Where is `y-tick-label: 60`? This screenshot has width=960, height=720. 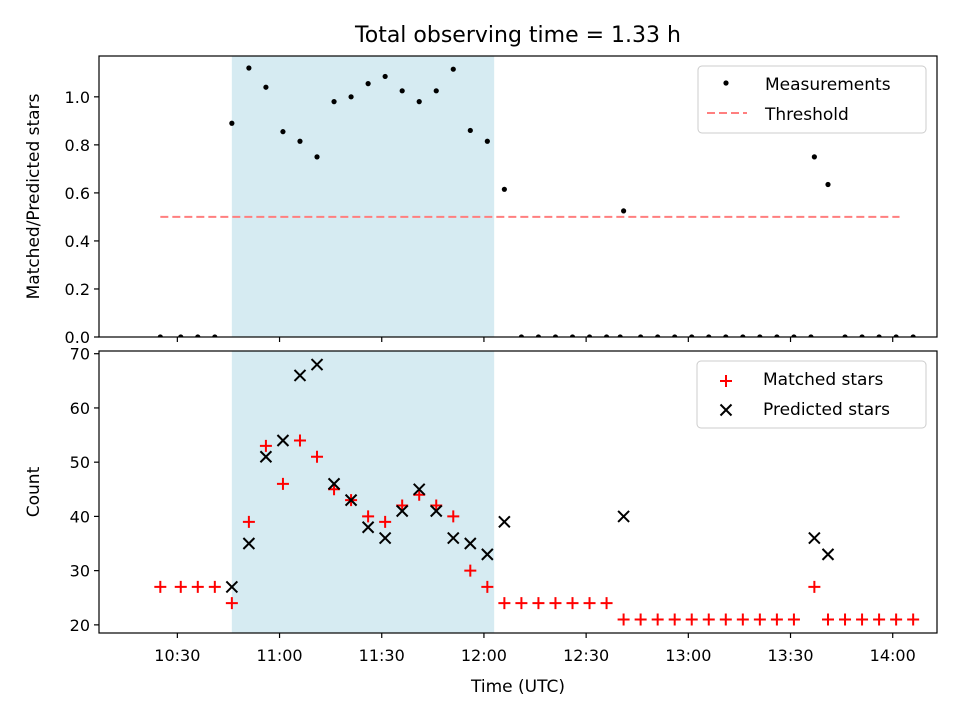 y-tick-label: 60 is located at coordinates (80, 408).